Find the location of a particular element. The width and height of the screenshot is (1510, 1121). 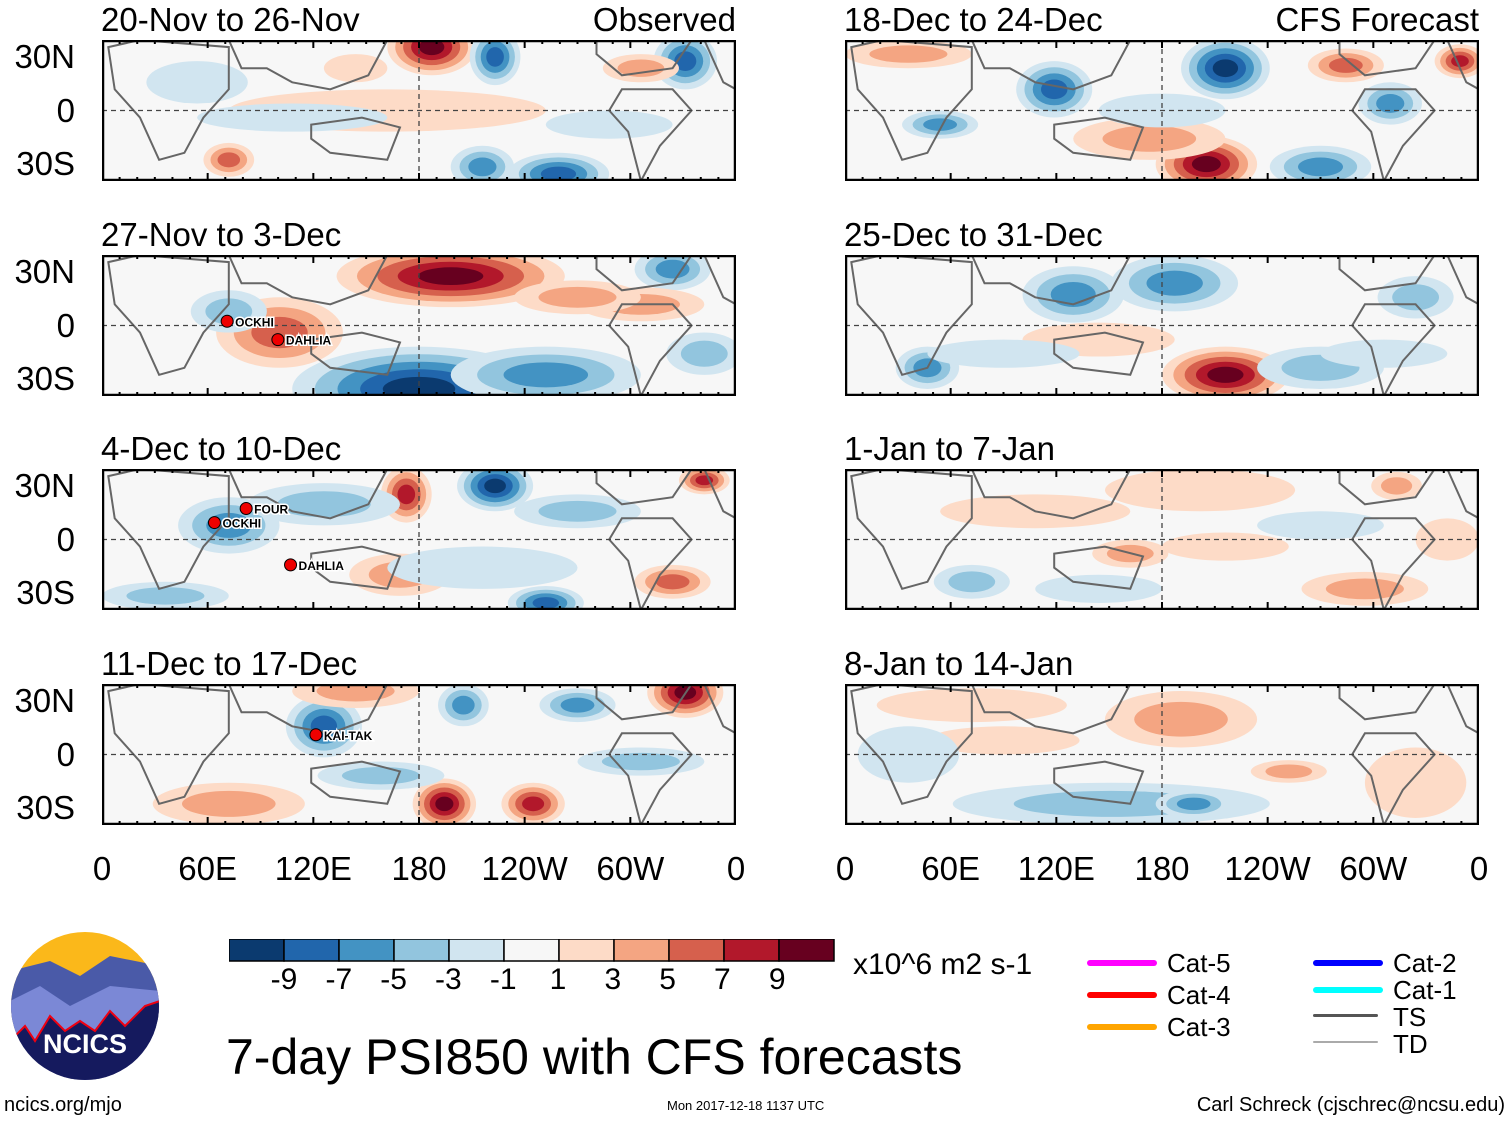

units-label: x10^6 m2 s-1 is located at coordinates (943, 964).